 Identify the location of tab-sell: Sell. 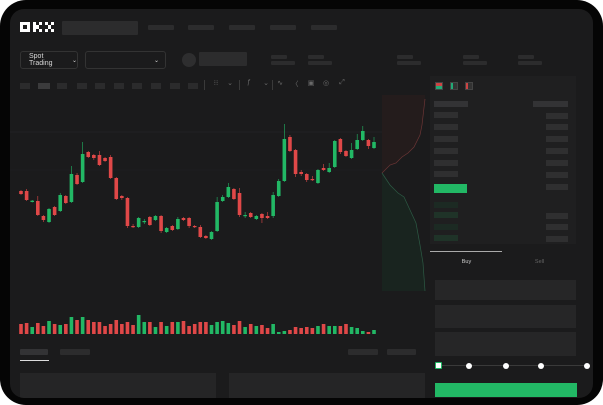
(539, 262).